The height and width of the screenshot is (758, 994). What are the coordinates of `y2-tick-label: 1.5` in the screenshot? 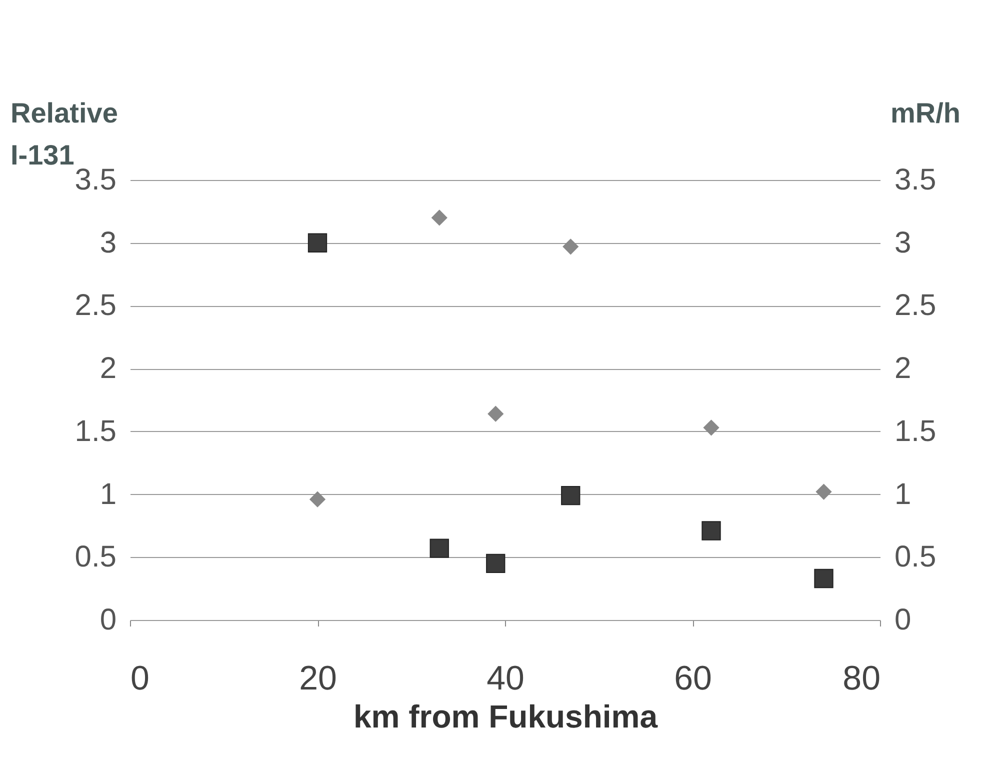 It's located at (915, 431).